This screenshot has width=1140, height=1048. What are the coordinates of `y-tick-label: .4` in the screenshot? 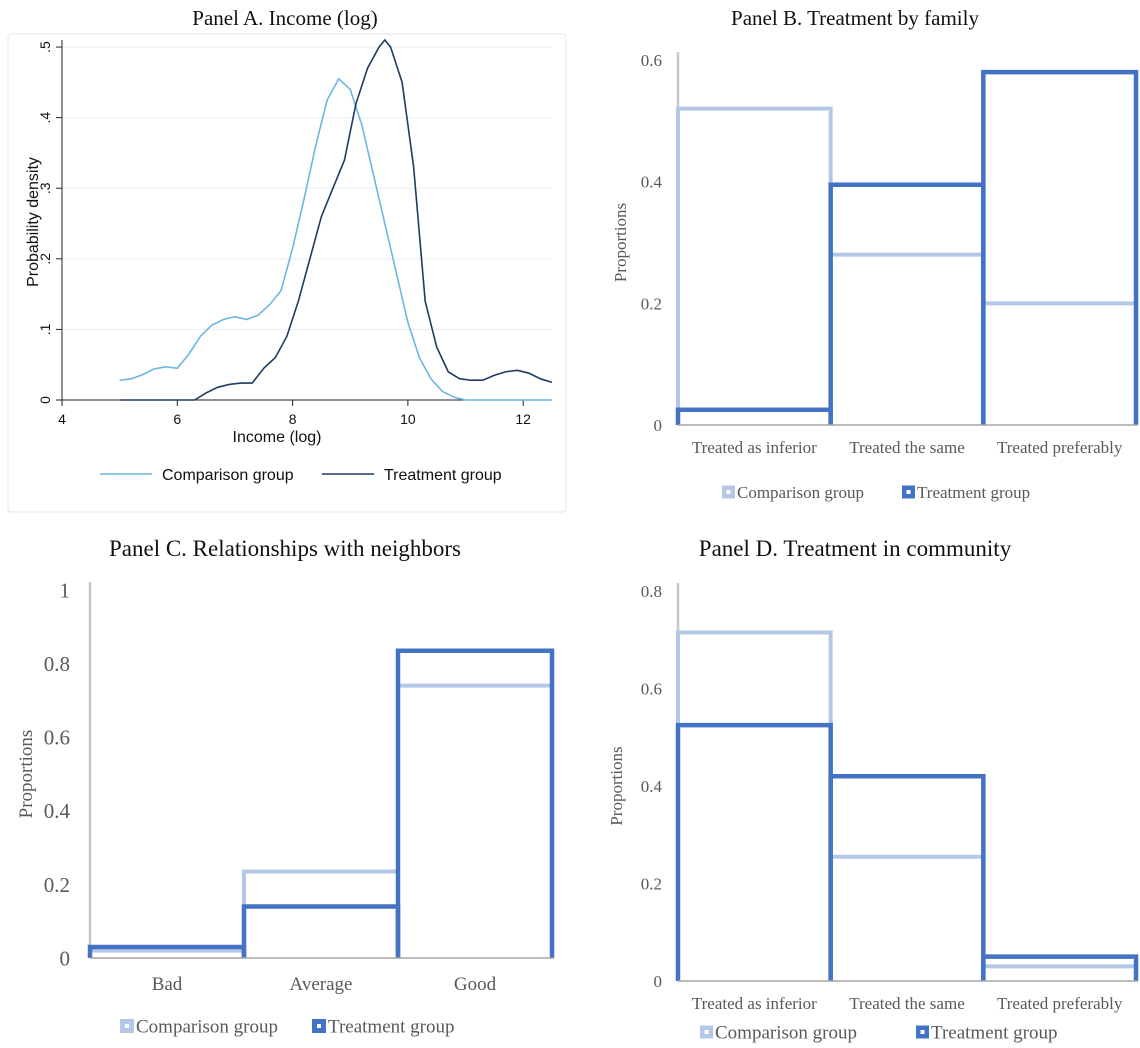 It's located at (45, 118).